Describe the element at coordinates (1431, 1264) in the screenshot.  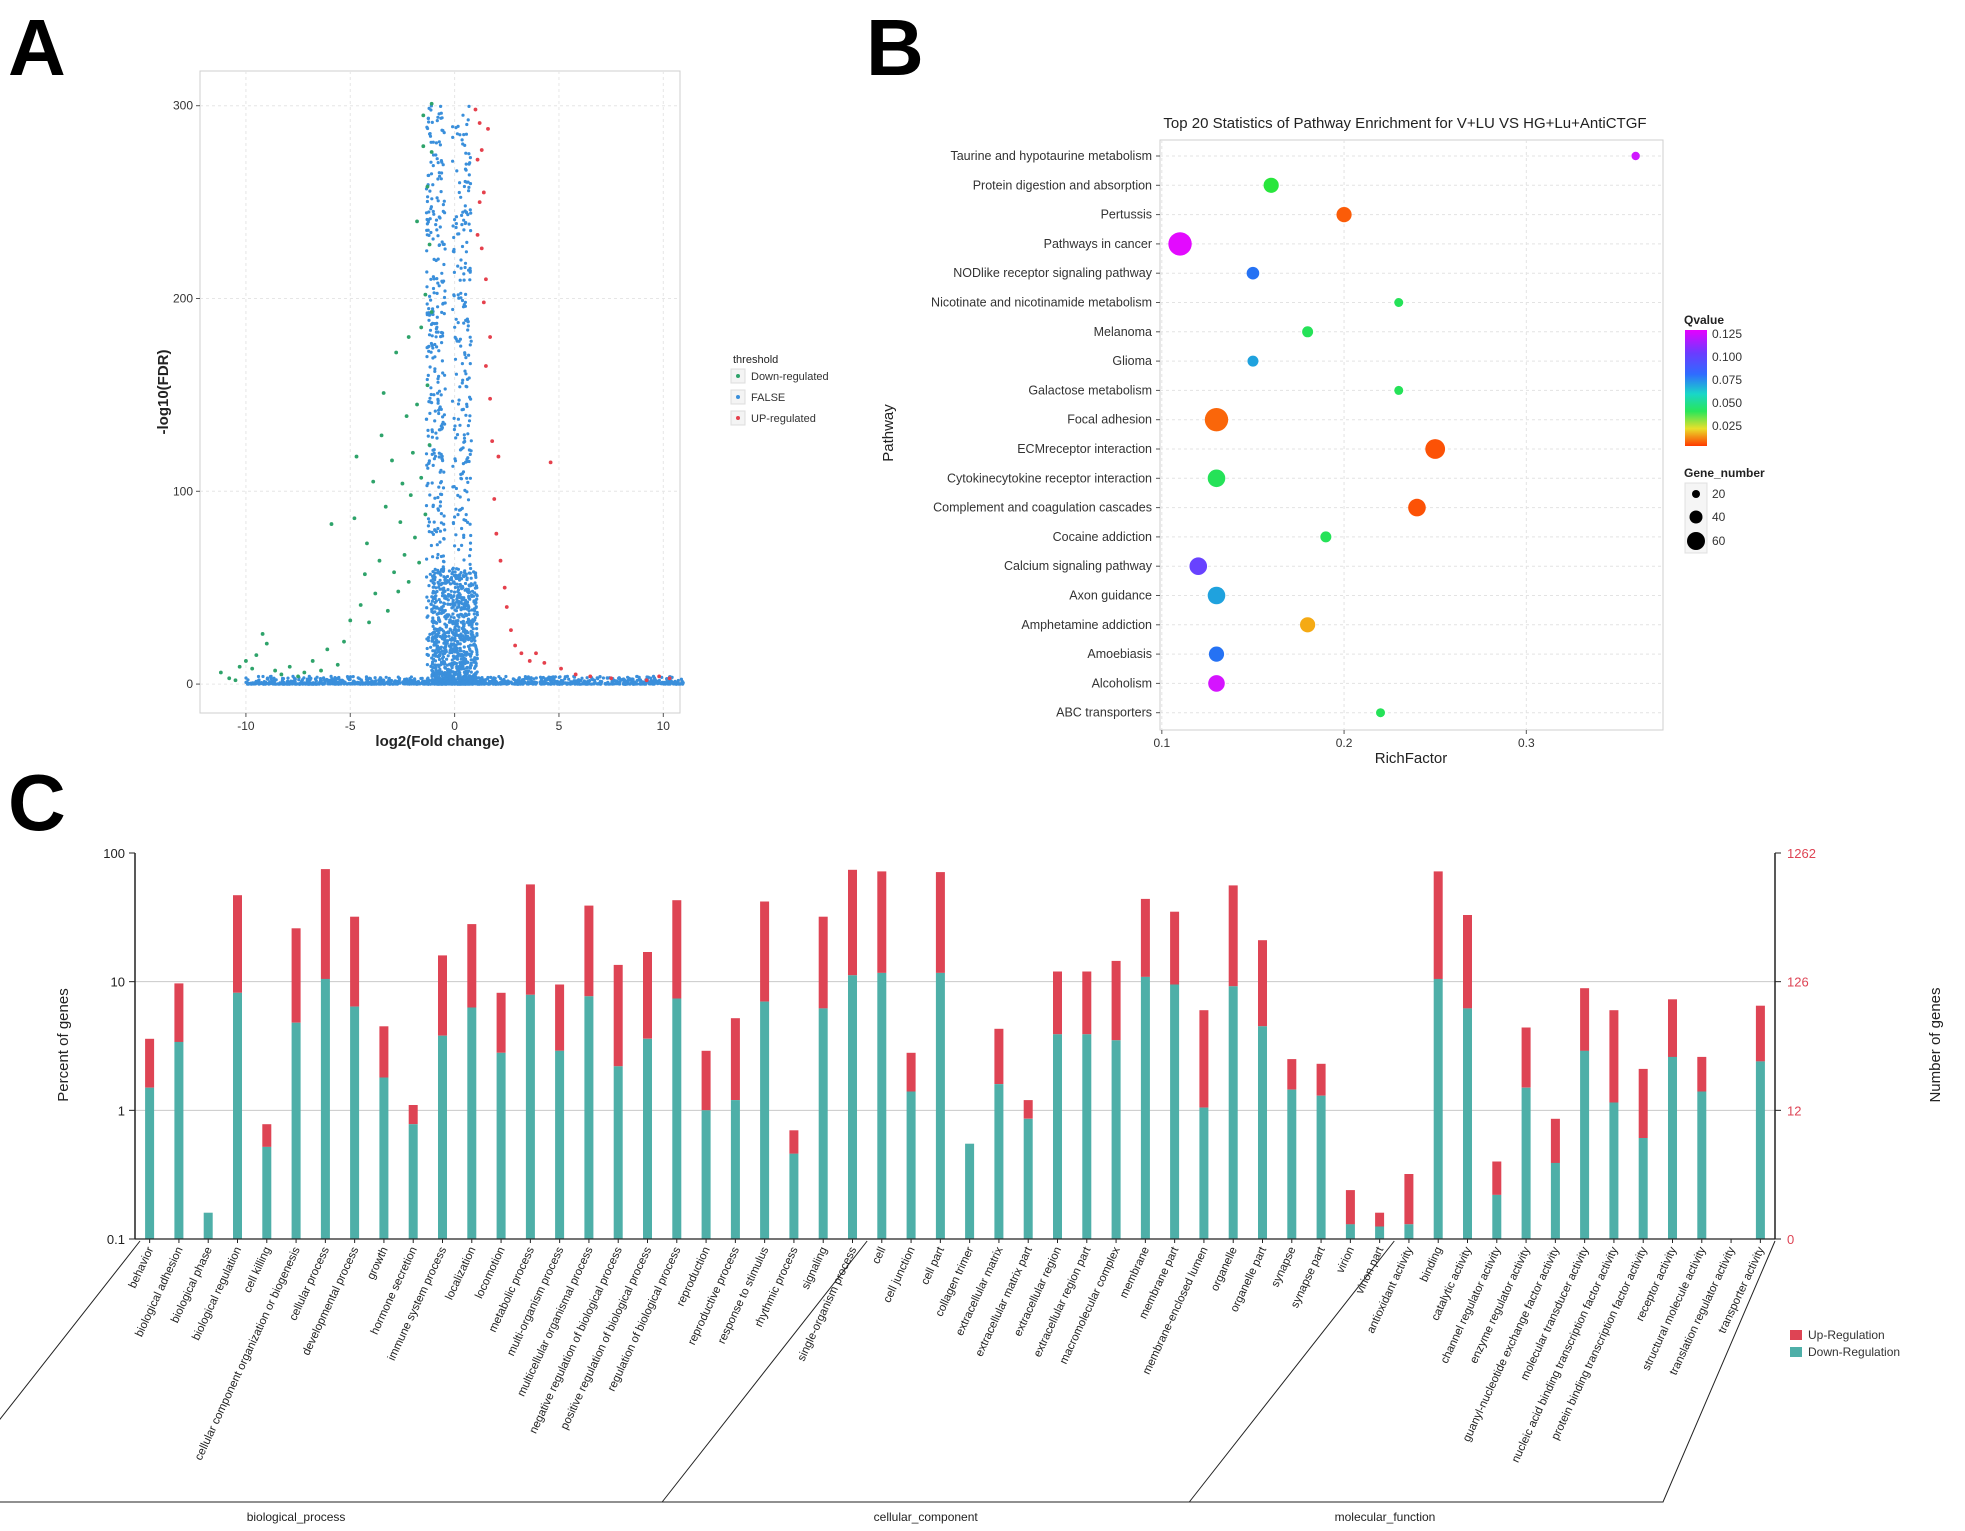
I see `go-category-label: binding` at that location.